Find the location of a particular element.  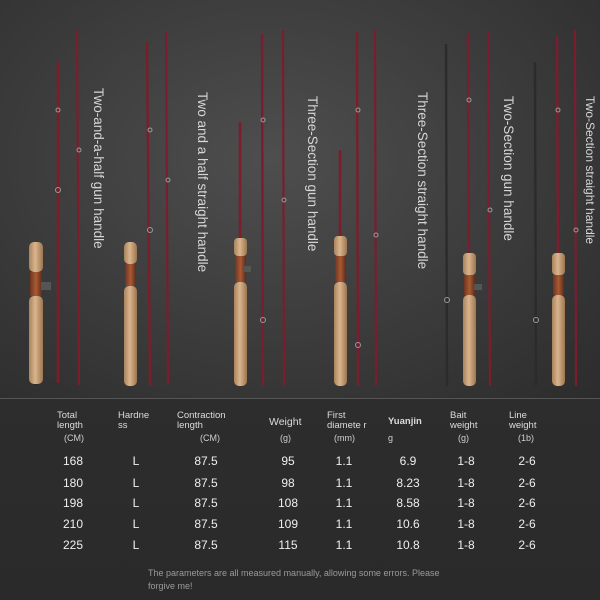

unit-line-weight: (1b) is located at coordinates (526, 438).